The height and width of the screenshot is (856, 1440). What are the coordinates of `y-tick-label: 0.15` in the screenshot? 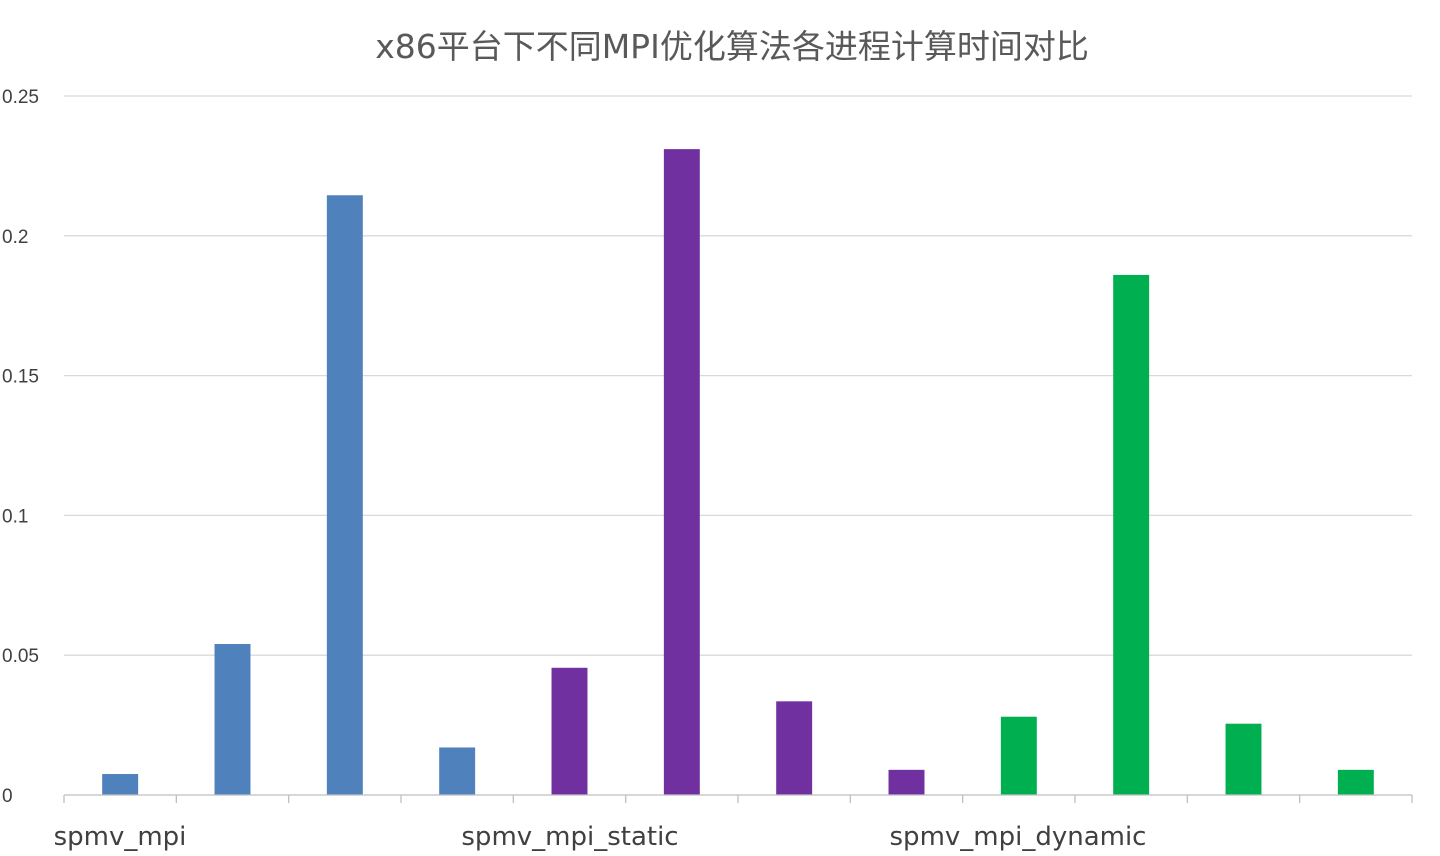 It's located at (20, 377).